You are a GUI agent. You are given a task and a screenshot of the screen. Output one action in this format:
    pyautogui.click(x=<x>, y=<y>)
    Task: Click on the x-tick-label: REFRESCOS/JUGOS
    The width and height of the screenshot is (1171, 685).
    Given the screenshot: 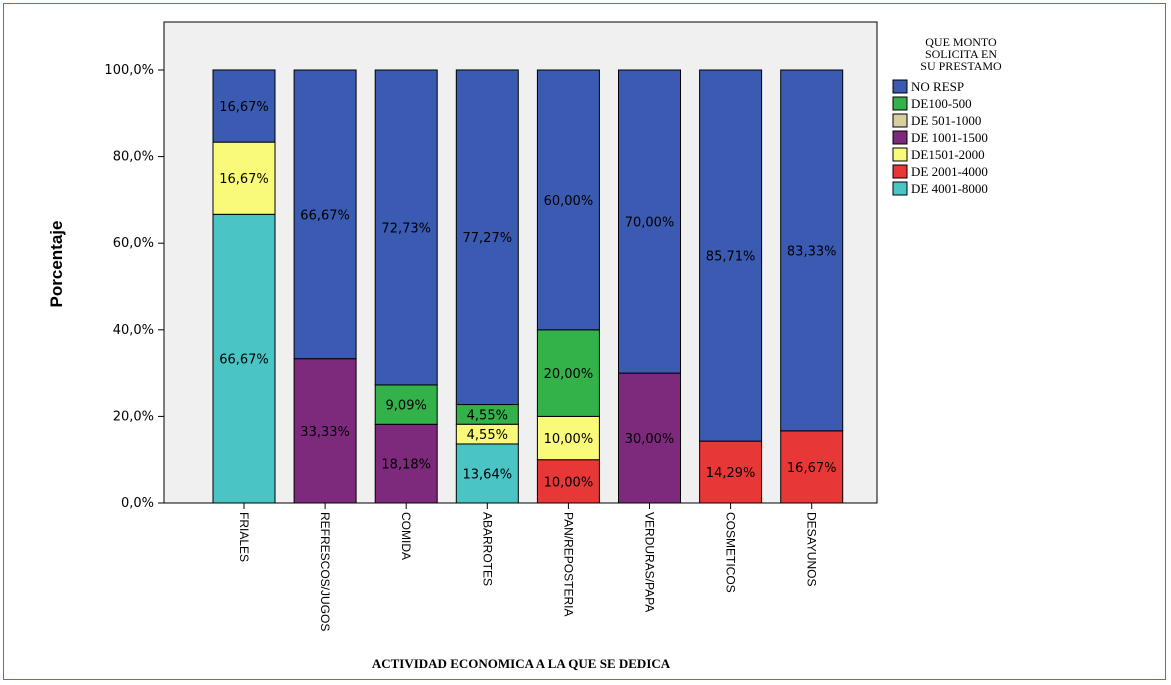 What is the action you would take?
    pyautogui.click(x=325, y=571)
    